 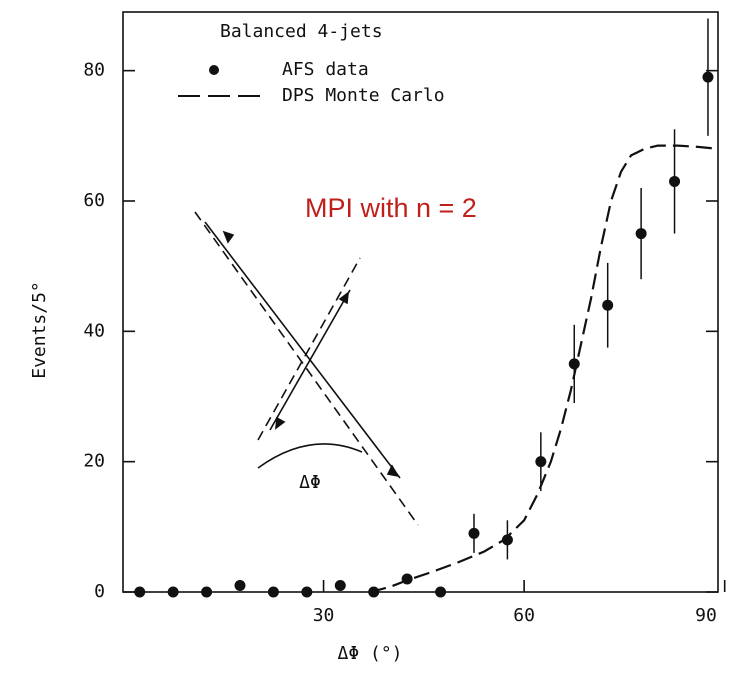 What do you see at coordinates (94, 70) in the screenshot?
I see `y-tick-label: 80` at bounding box center [94, 70].